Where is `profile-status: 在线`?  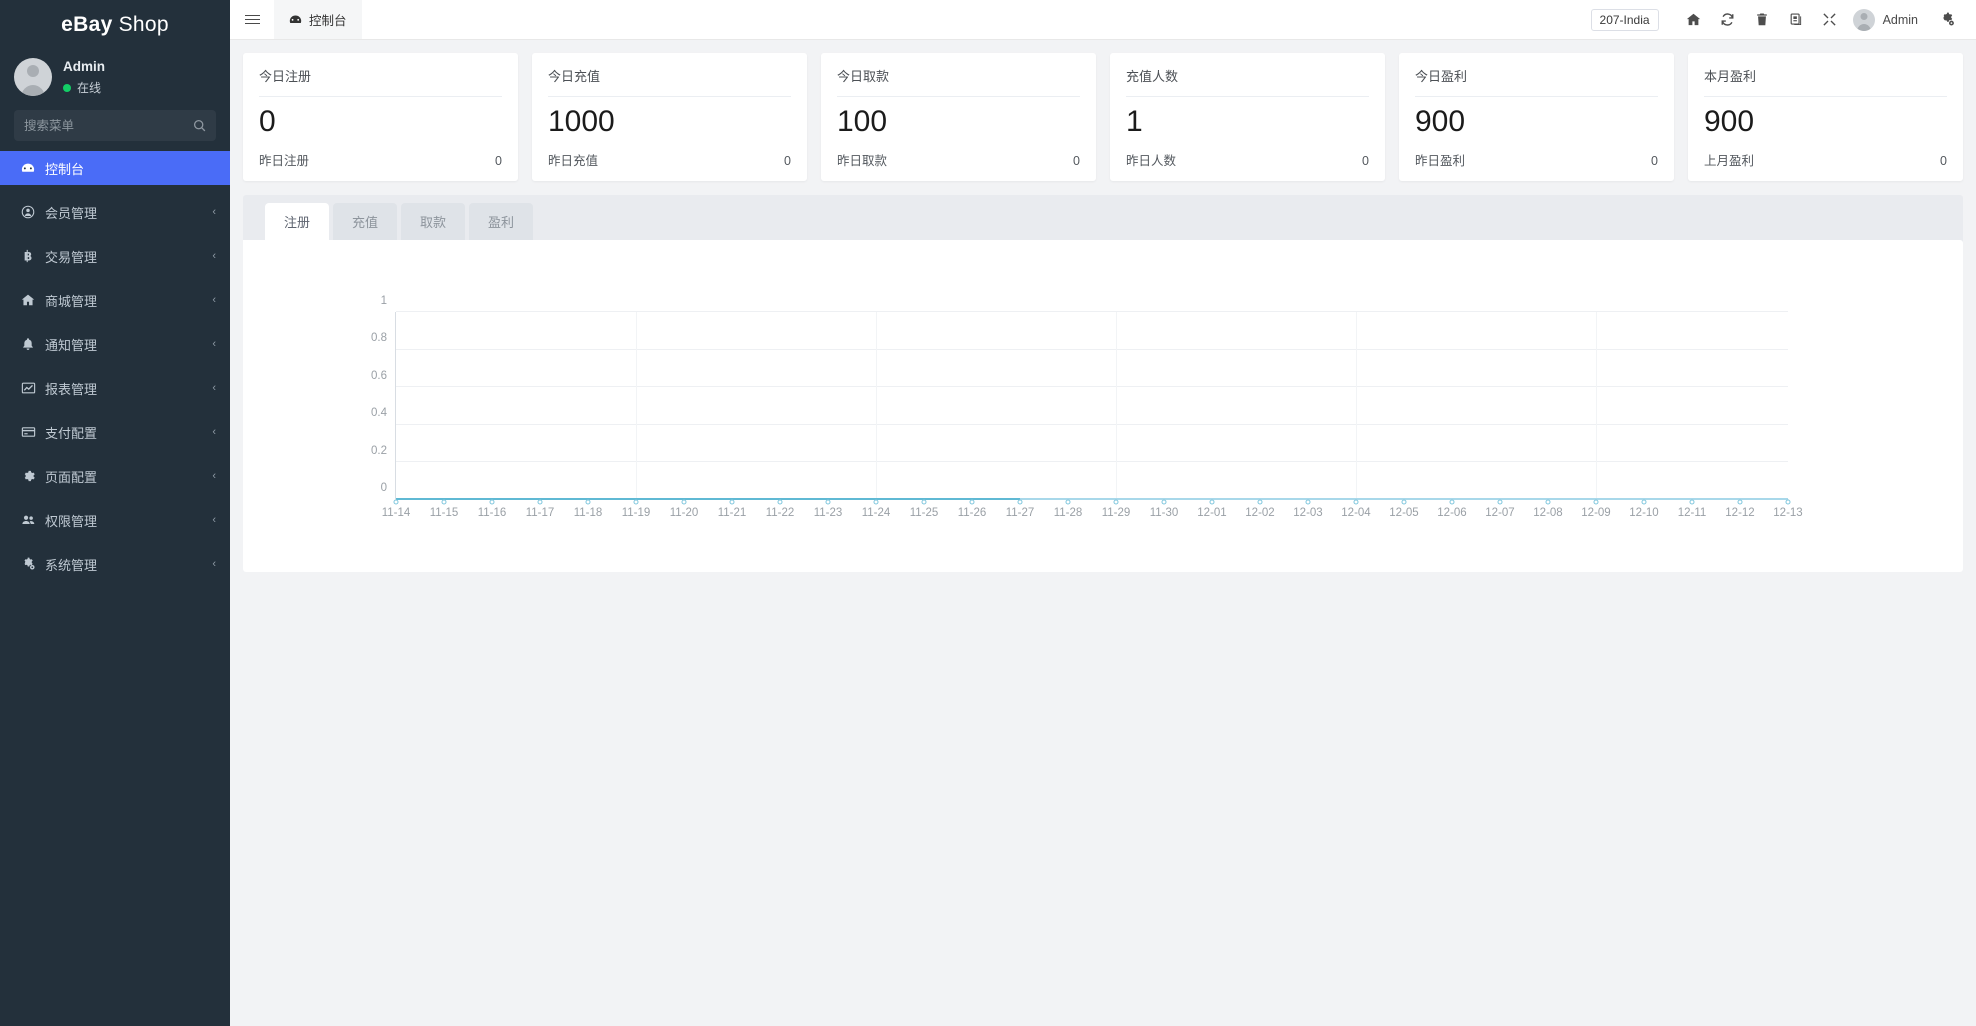 profile-status: 在线 is located at coordinates (84, 88).